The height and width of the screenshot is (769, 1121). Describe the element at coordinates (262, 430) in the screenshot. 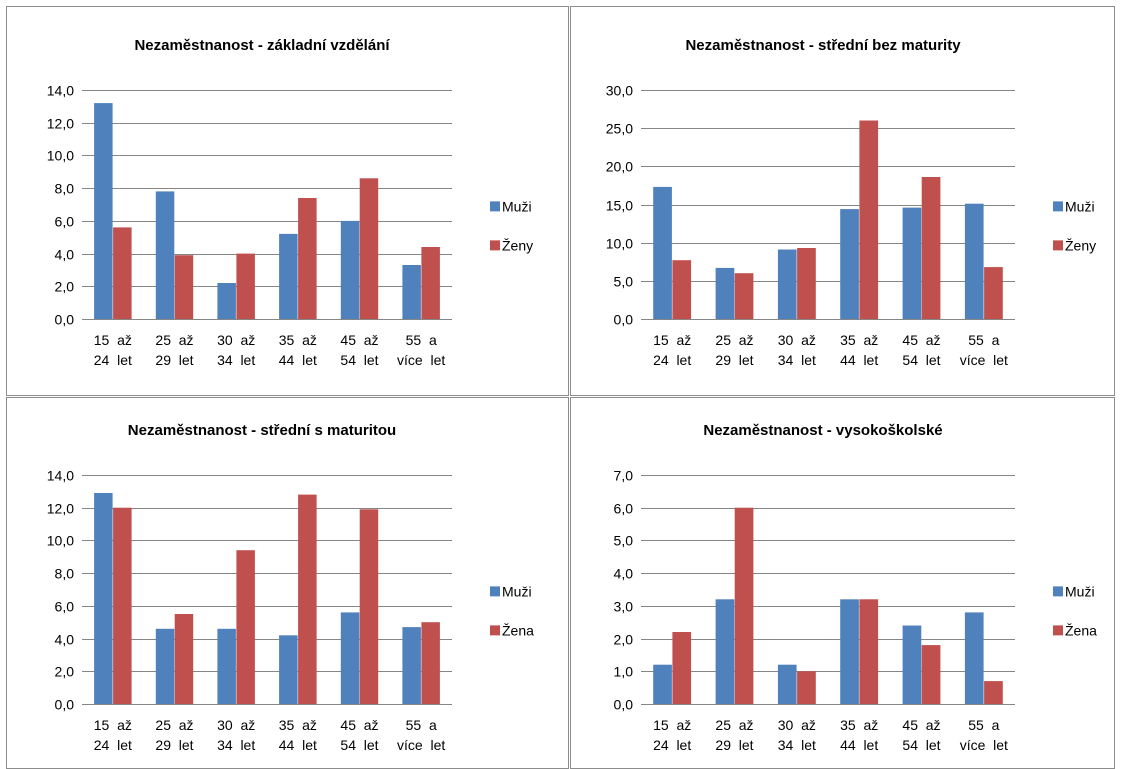

I see `chart-title: Nezaměstnanost - střední s maturitou` at that location.